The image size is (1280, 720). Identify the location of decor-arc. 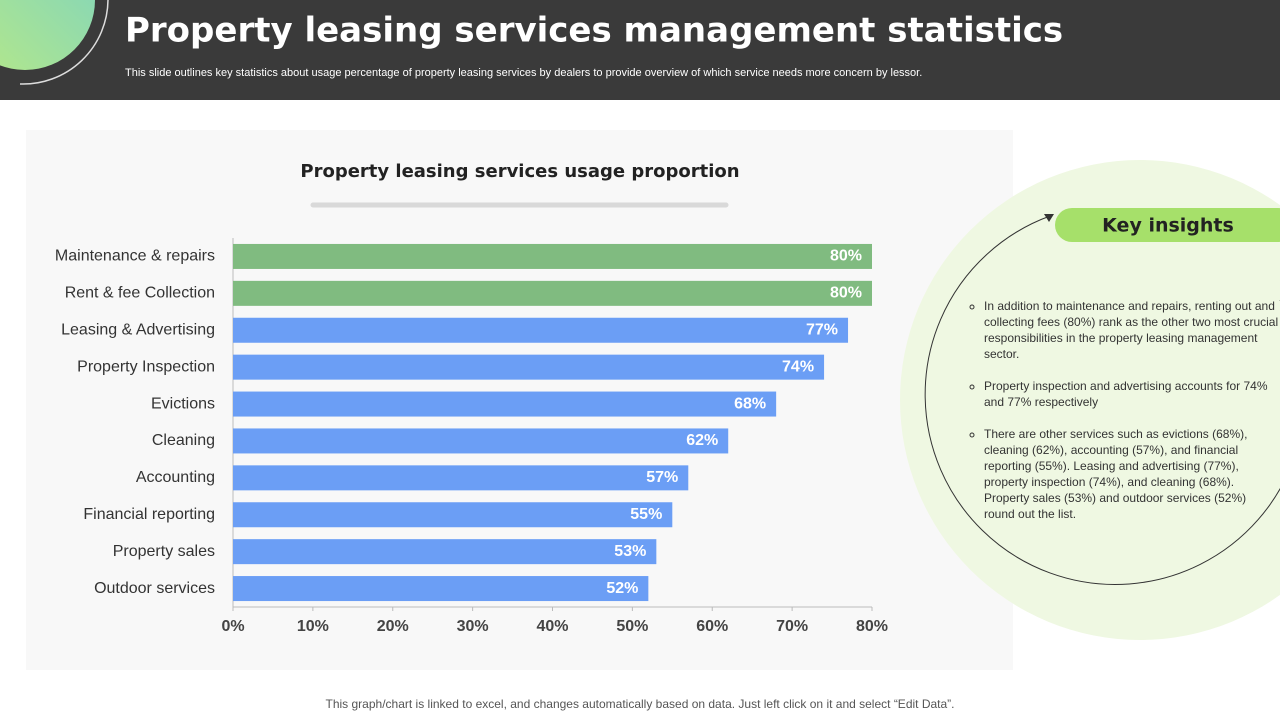
(64, 42).